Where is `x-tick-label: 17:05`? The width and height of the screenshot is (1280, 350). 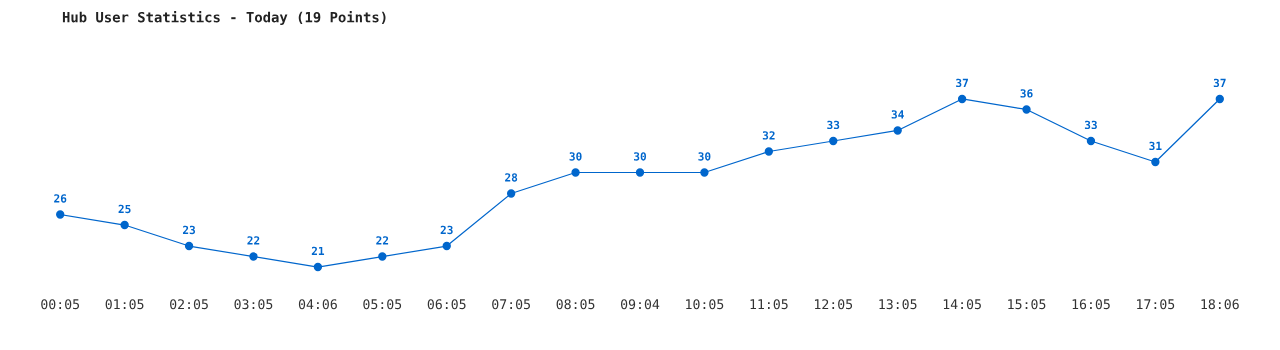
x-tick-label: 17:05 is located at coordinates (1156, 304).